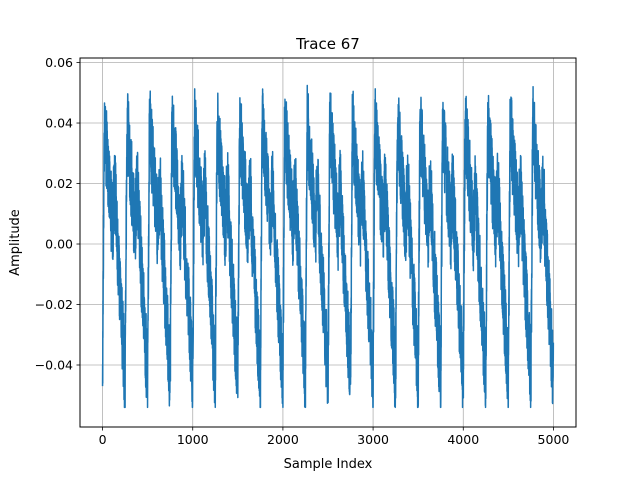 The height and width of the screenshot is (480, 640). Describe the element at coordinates (327, 44) in the screenshot. I see `chart-title: Trace 67` at that location.